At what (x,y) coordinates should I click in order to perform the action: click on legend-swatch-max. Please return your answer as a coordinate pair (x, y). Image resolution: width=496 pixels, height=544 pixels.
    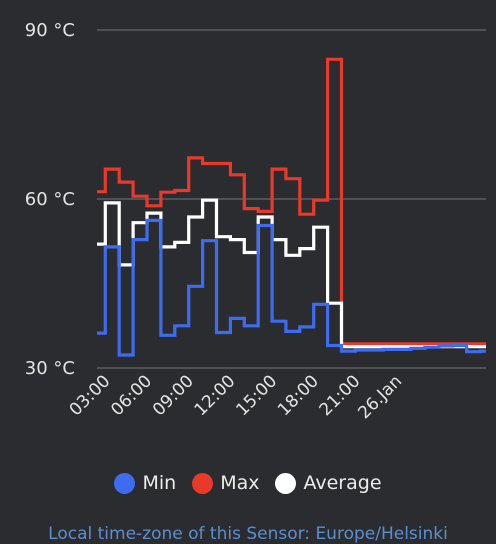
    Looking at the image, I should click on (203, 483).